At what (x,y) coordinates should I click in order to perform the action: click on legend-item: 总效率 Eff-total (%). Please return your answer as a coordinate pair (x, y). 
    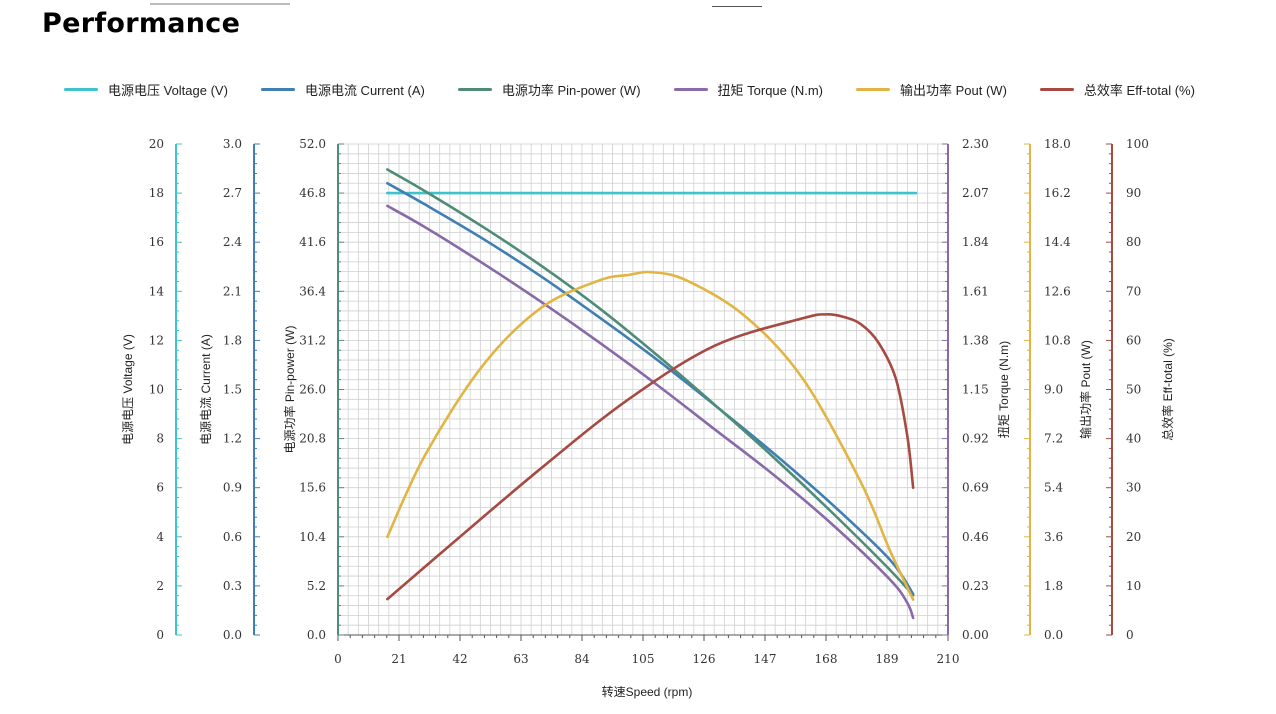
    Looking at the image, I should click on (1117, 89).